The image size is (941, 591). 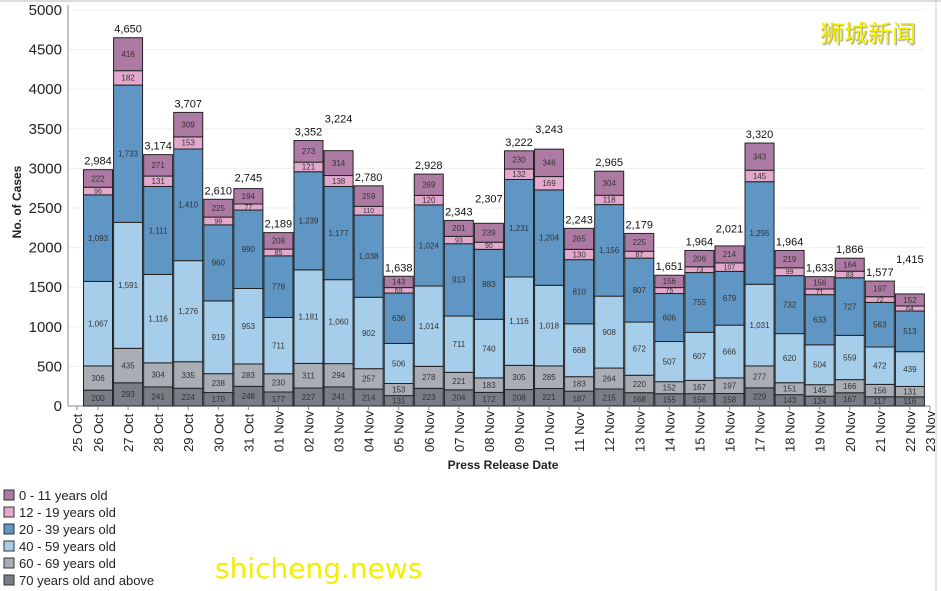 I want to click on segment-label: 110, so click(x=368, y=211).